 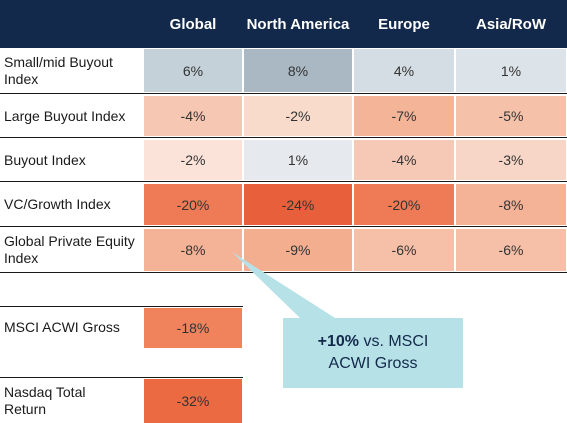 I want to click on table-cell: -7%, so click(x=404, y=116).